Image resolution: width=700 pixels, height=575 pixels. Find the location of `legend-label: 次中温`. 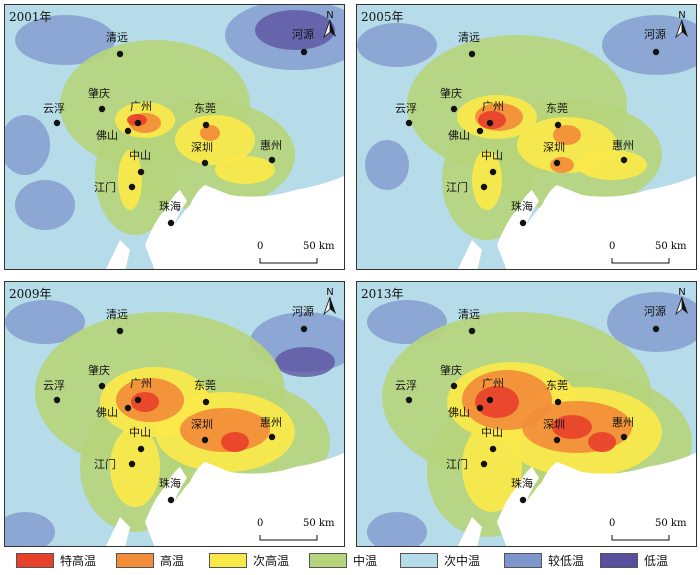

legend-label: 次中温 is located at coordinates (462, 560).